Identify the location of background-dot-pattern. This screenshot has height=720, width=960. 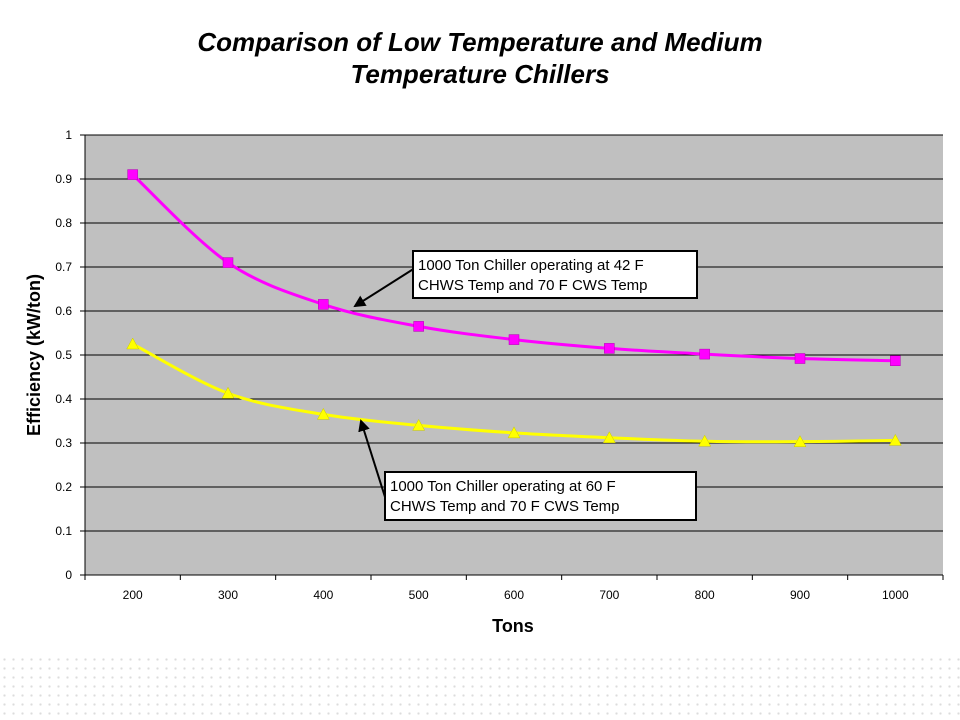
(480, 687).